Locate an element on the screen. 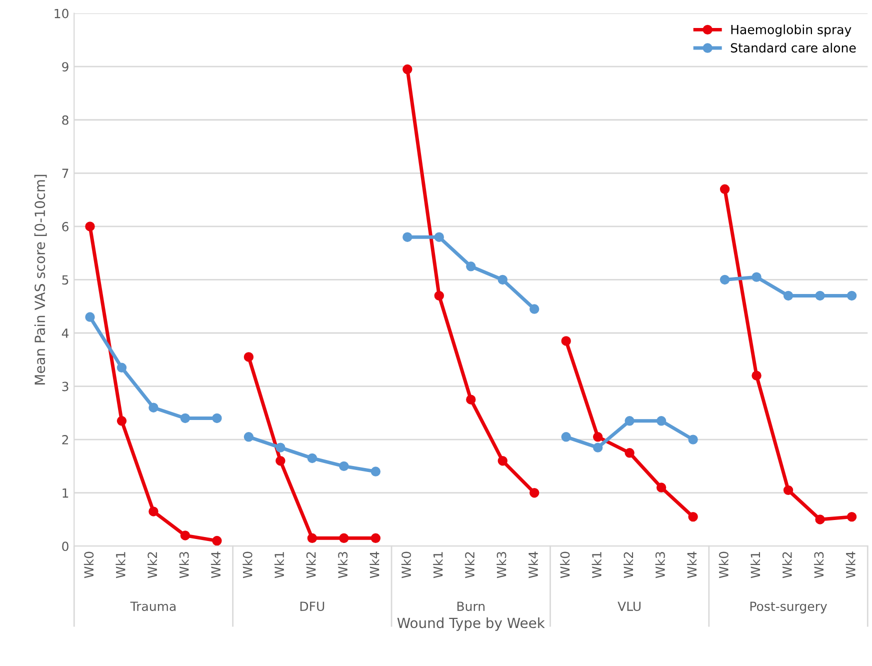 Image resolution: width=872 pixels, height=666 pixels. text: Post-surgery is located at coordinates (789, 608).